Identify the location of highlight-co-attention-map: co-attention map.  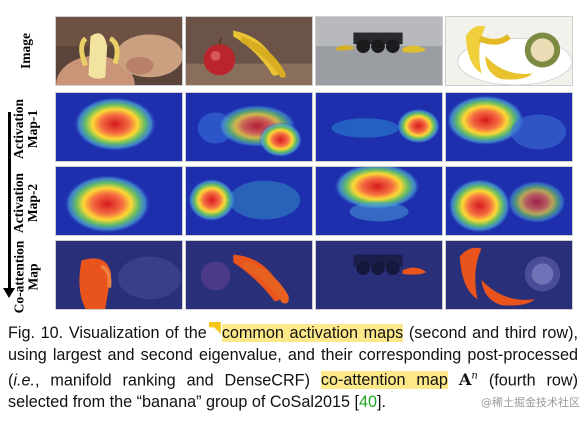
(384, 380).